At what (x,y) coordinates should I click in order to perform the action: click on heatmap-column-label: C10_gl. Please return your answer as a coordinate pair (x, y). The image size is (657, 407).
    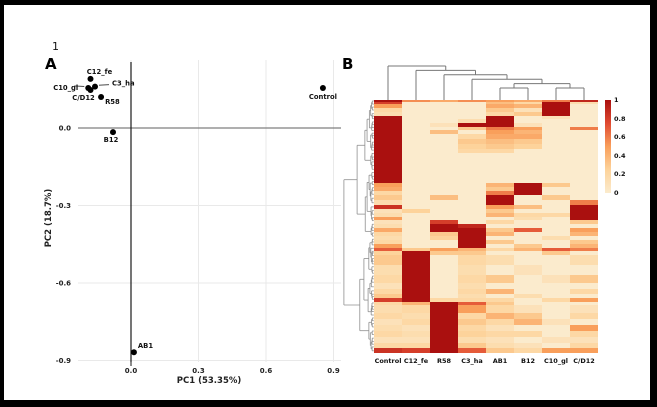
    Looking at the image, I should click on (556, 361).